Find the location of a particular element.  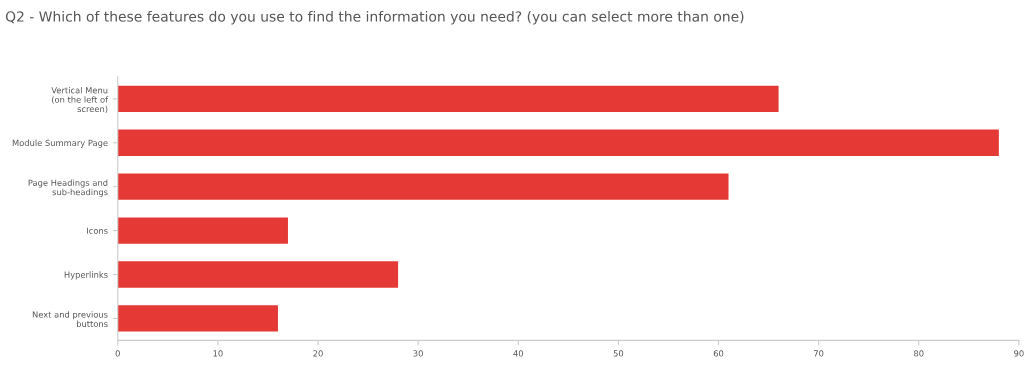

y-tick-label: Vertical Menu (on the left of screen) is located at coordinates (80, 100).